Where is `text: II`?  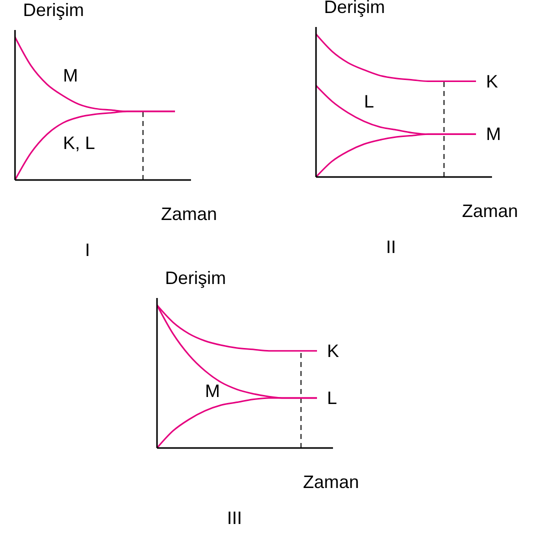 text: II is located at coordinates (391, 247).